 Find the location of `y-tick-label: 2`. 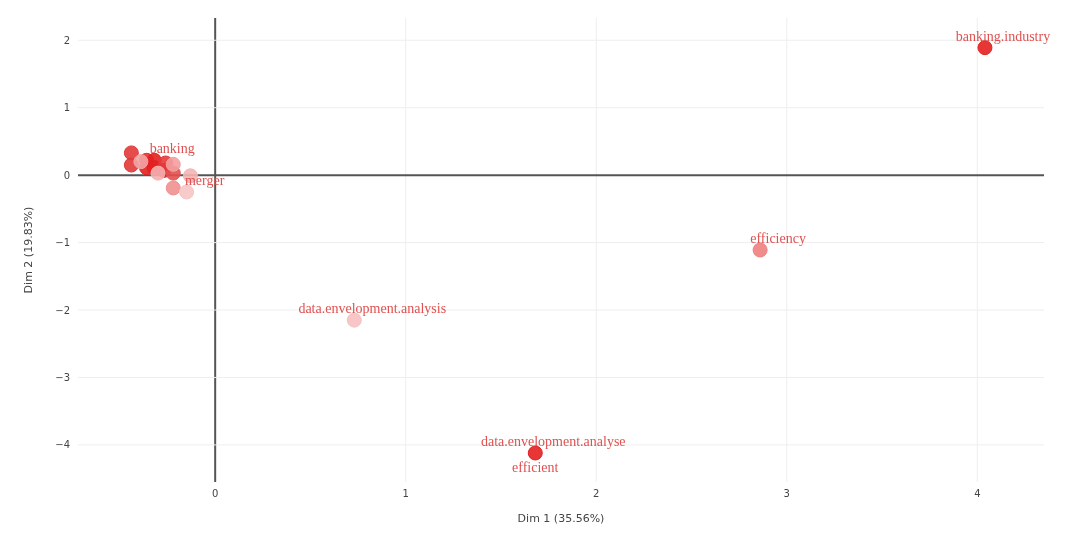

y-tick-label: 2 is located at coordinates (66, 40).